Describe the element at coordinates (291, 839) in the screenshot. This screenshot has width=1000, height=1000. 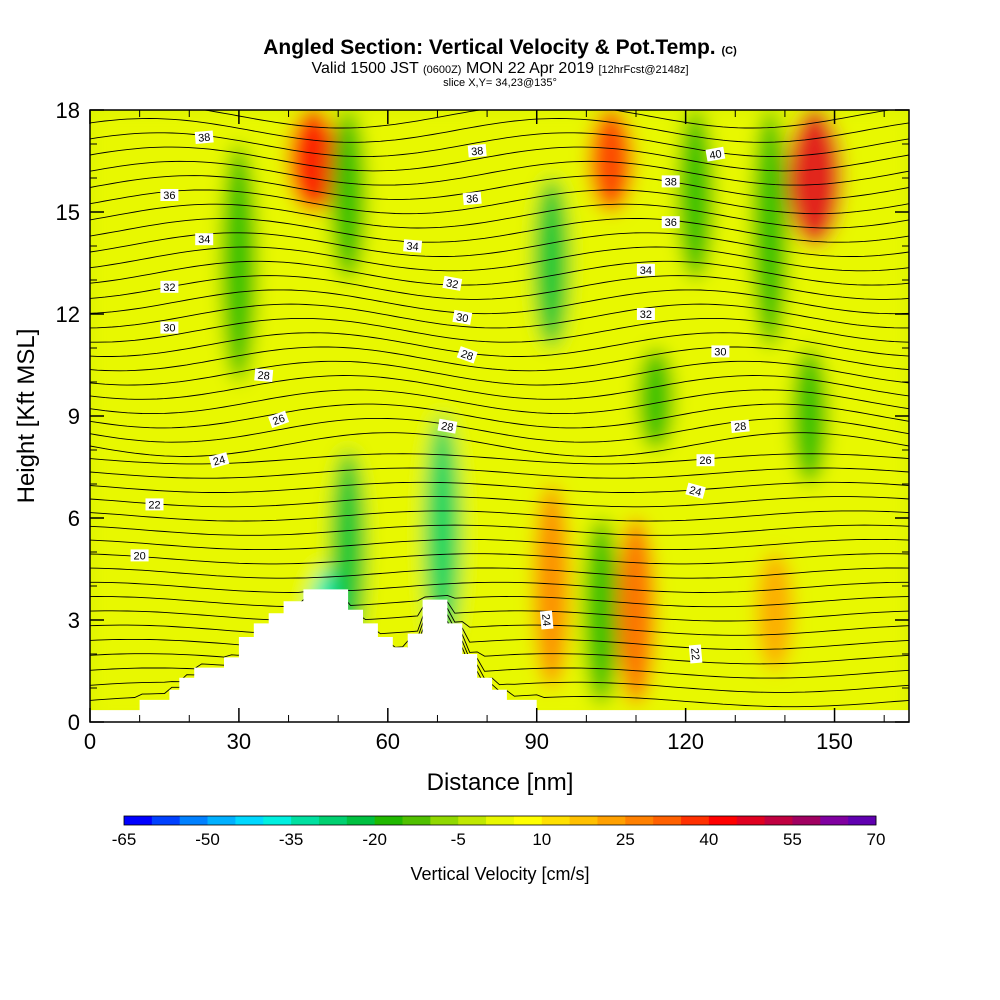
I see `colorbar-label: -35` at that location.